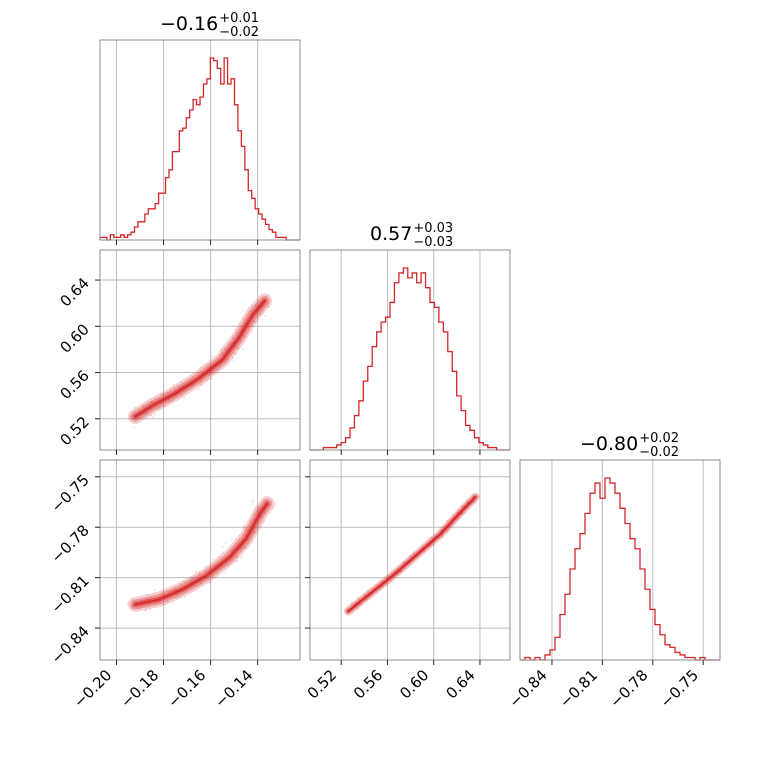  Describe the element at coordinates (189, 24) in the screenshot. I see `param-title-0: −0.16` at that location.